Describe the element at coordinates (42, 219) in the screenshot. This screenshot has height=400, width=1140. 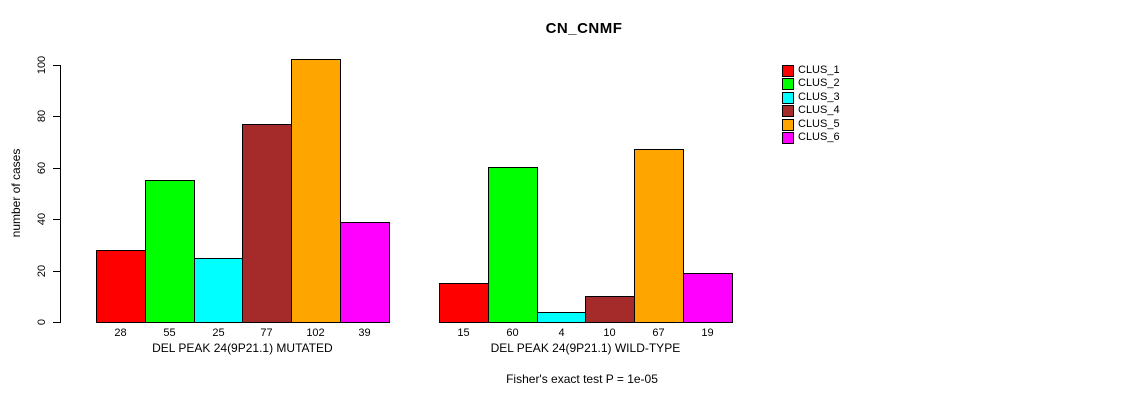
I see `y-axis-tick-label: 40` at that location.